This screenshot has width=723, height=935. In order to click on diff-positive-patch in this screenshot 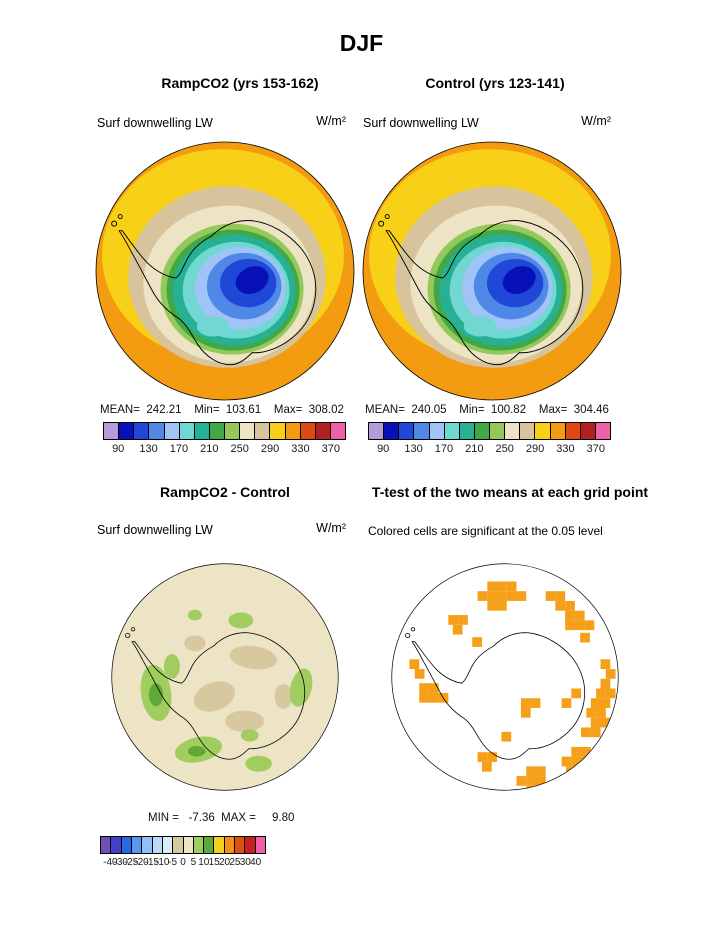, I will do `click(241, 620)`.